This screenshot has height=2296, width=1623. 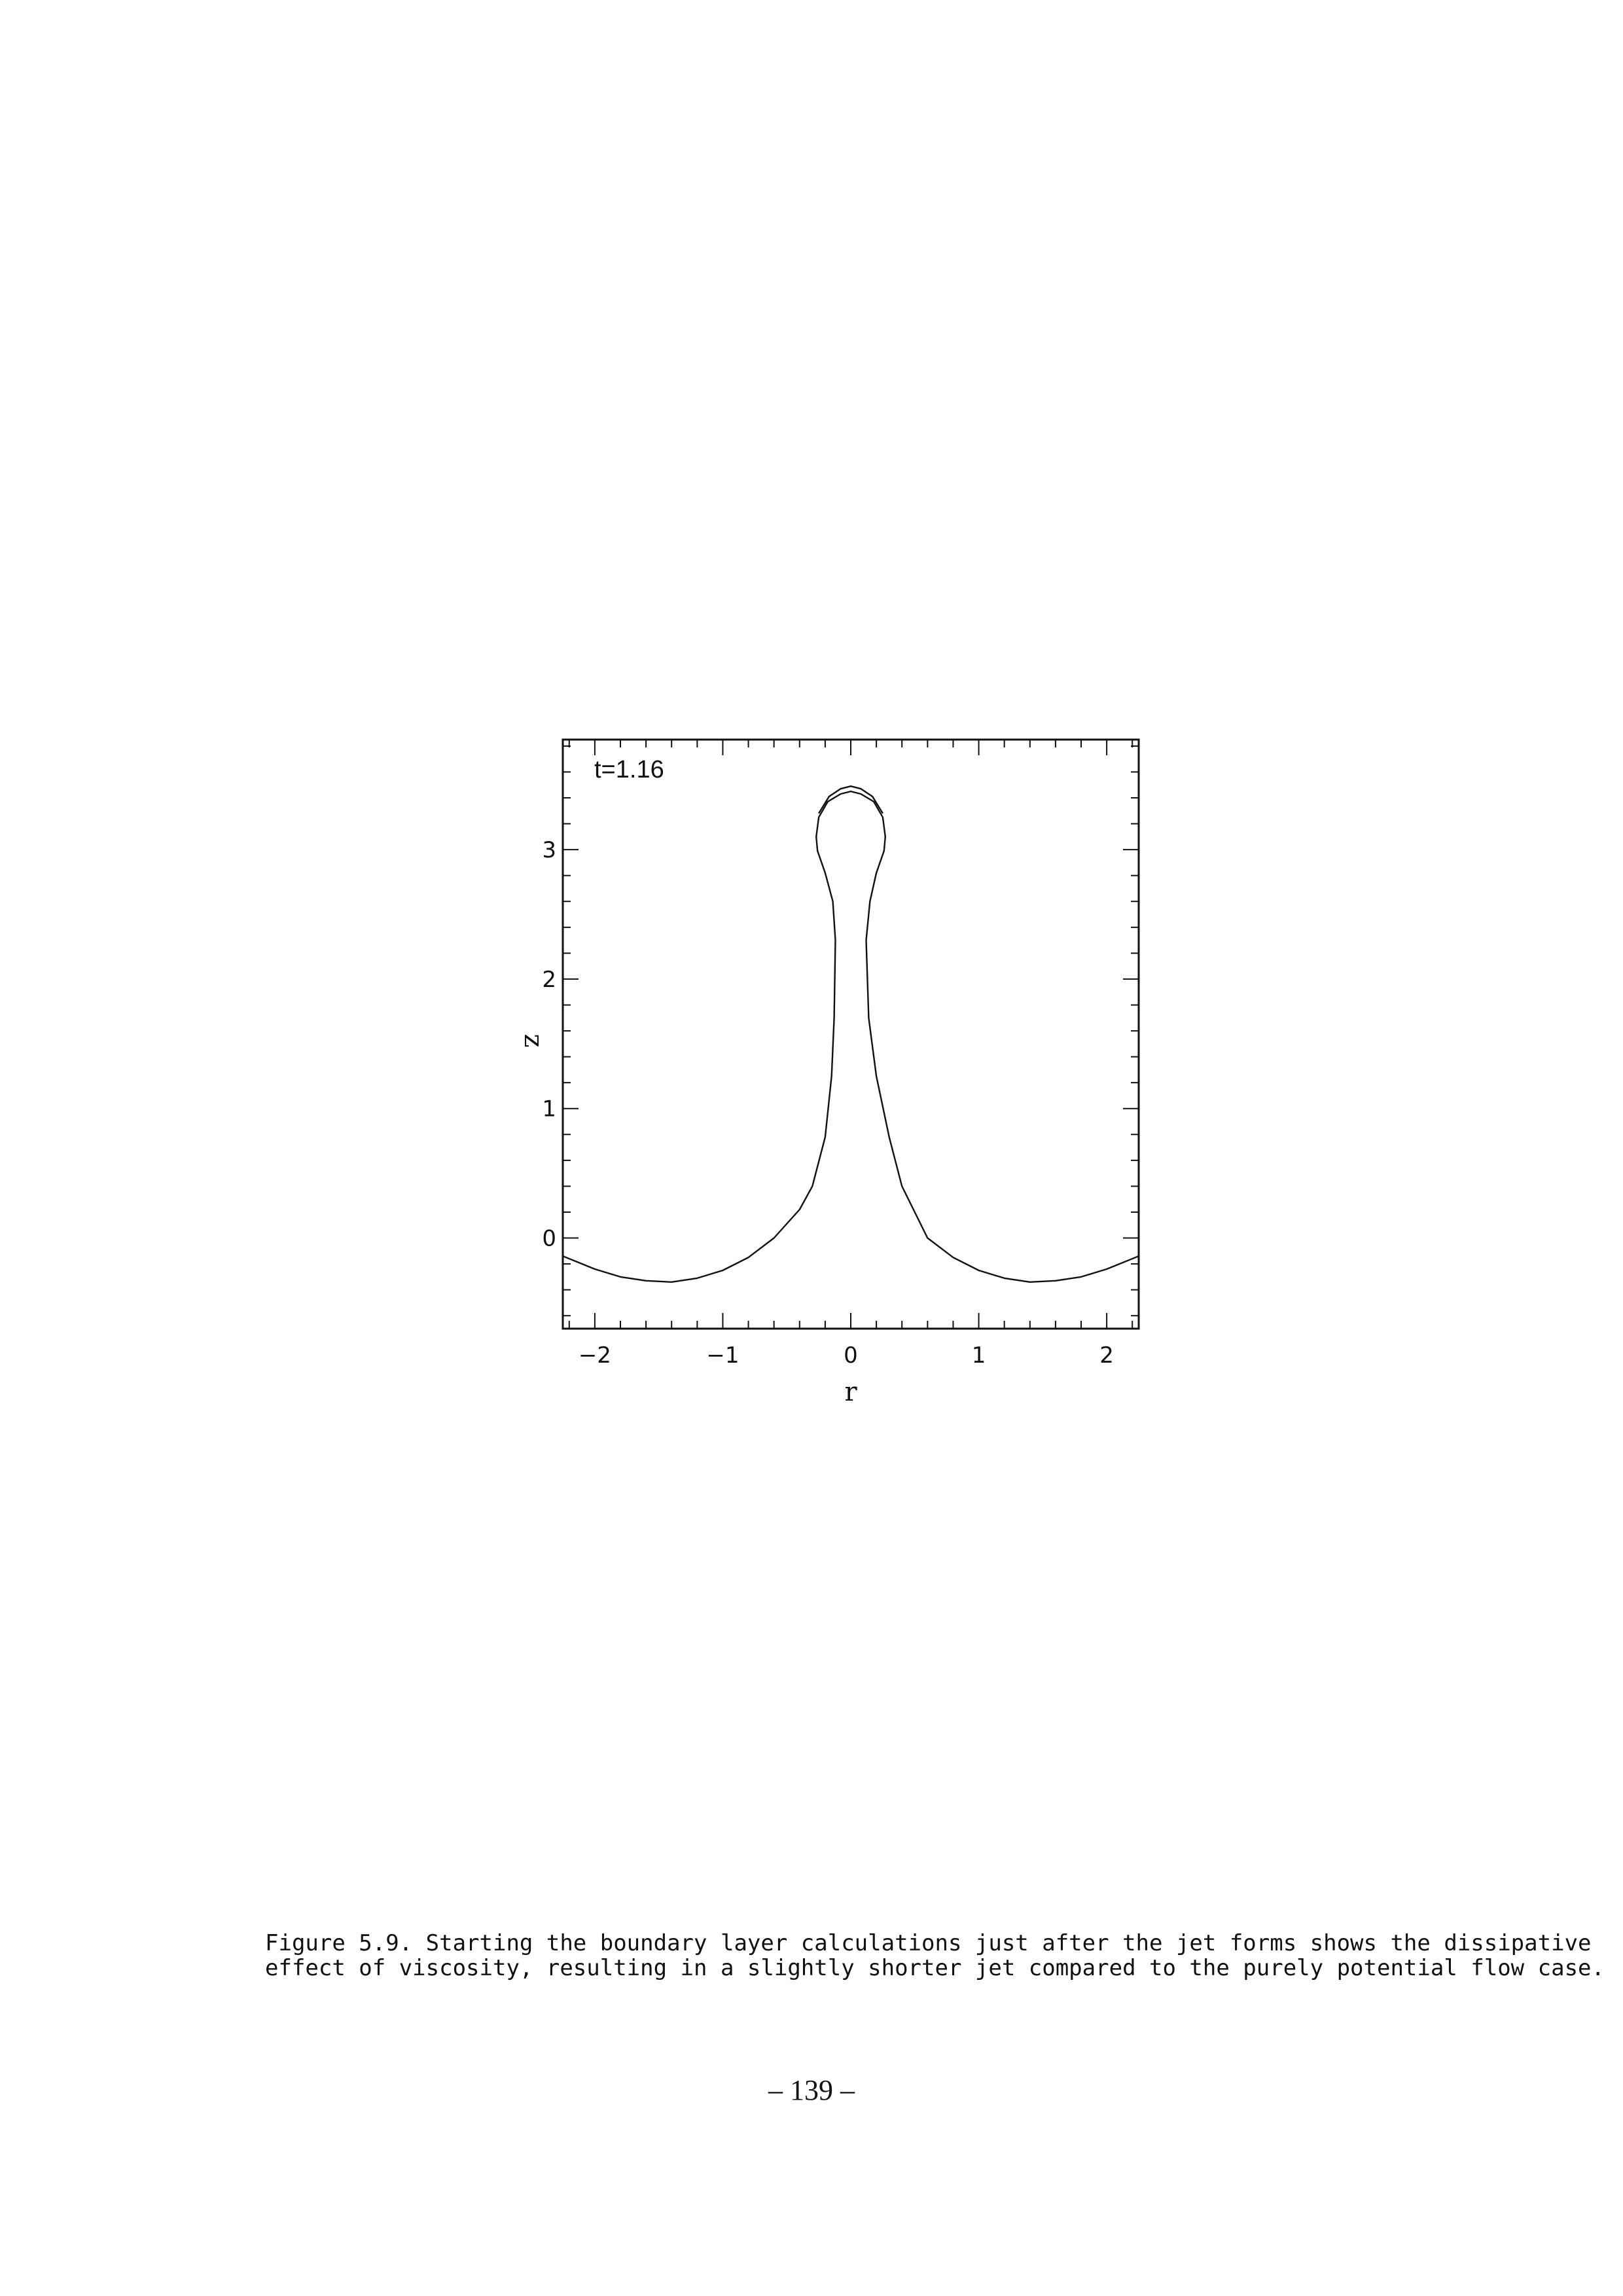 I want to click on x-tick-label: 1, so click(x=979, y=1355).